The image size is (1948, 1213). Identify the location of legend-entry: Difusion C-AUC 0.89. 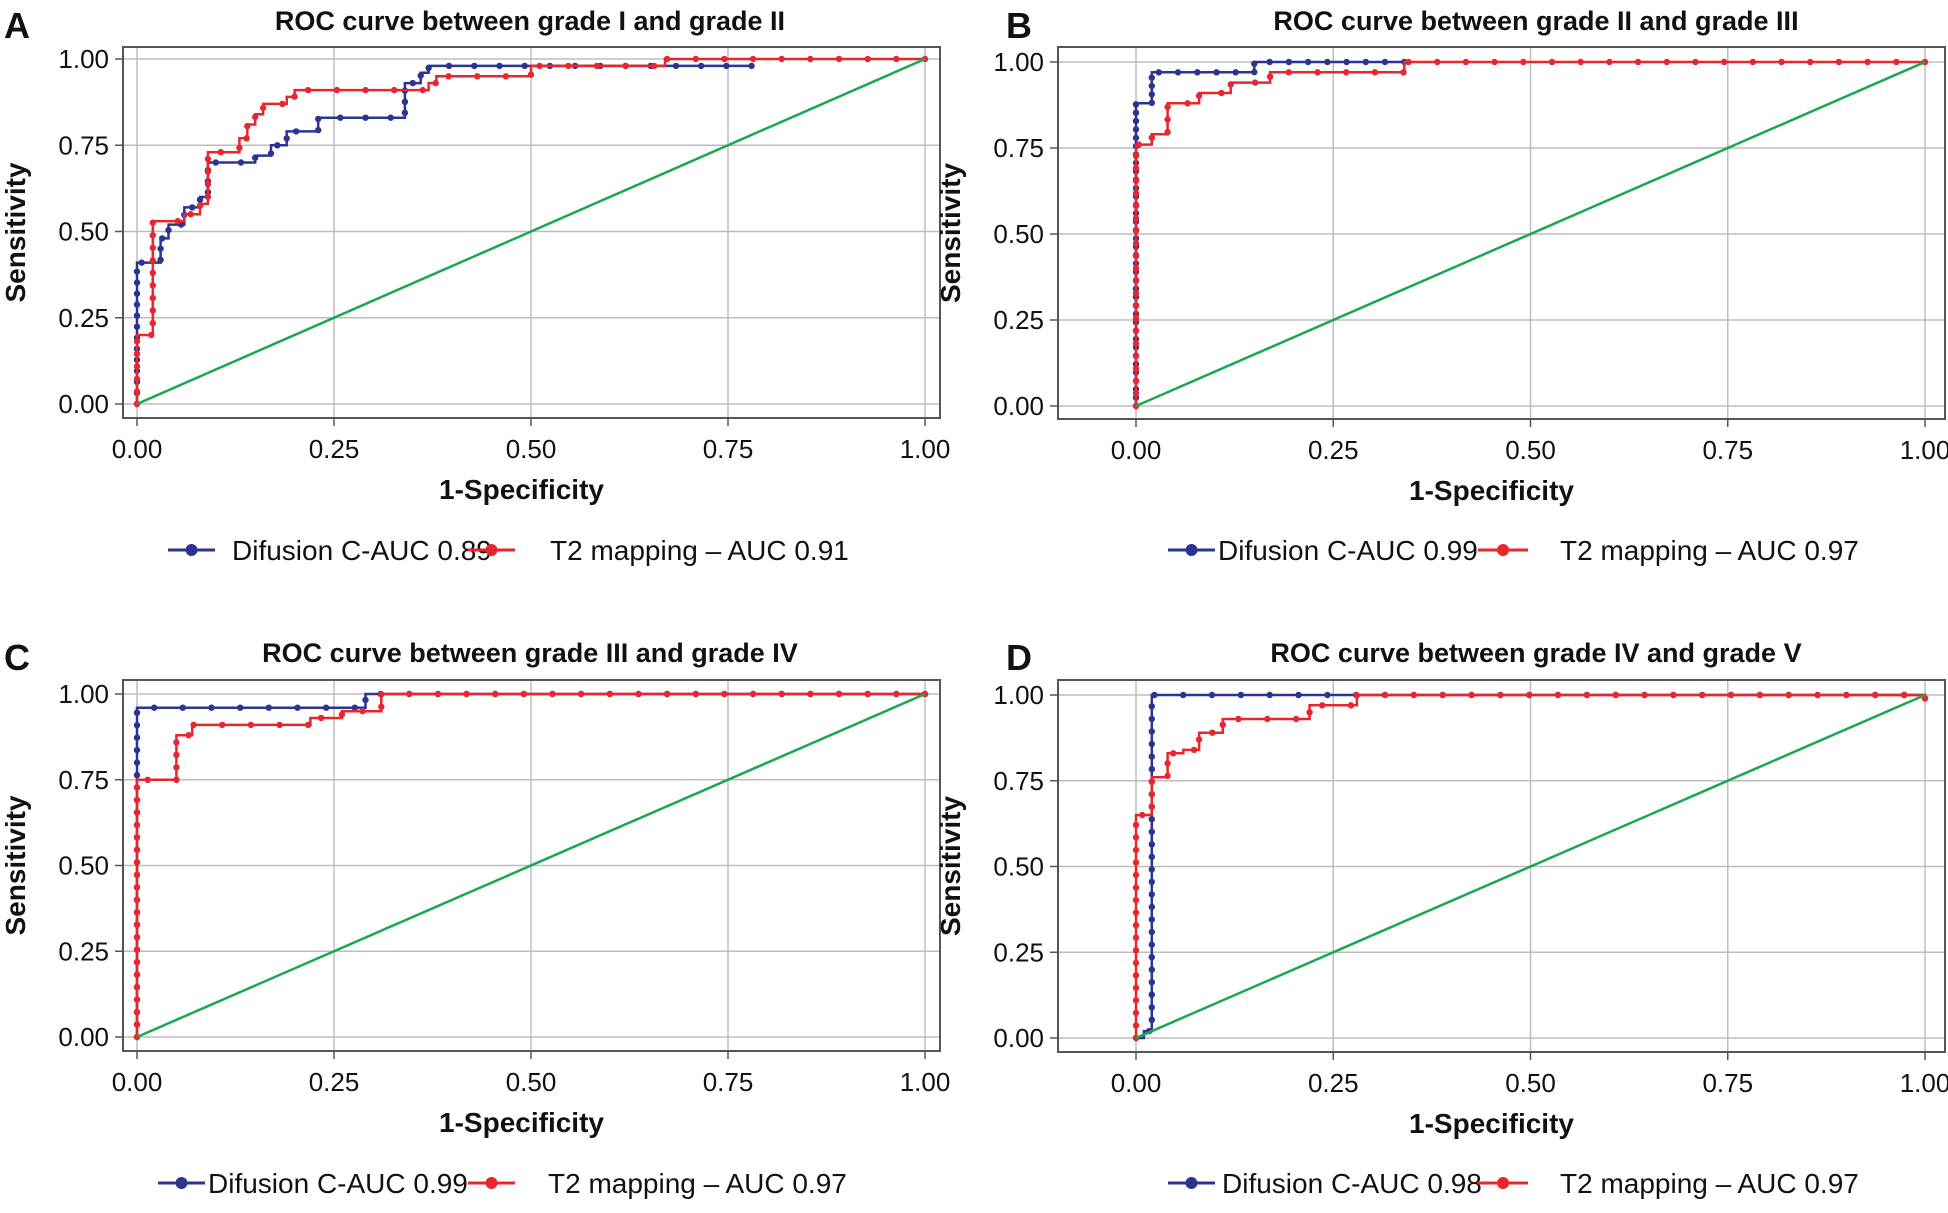
(330, 550).